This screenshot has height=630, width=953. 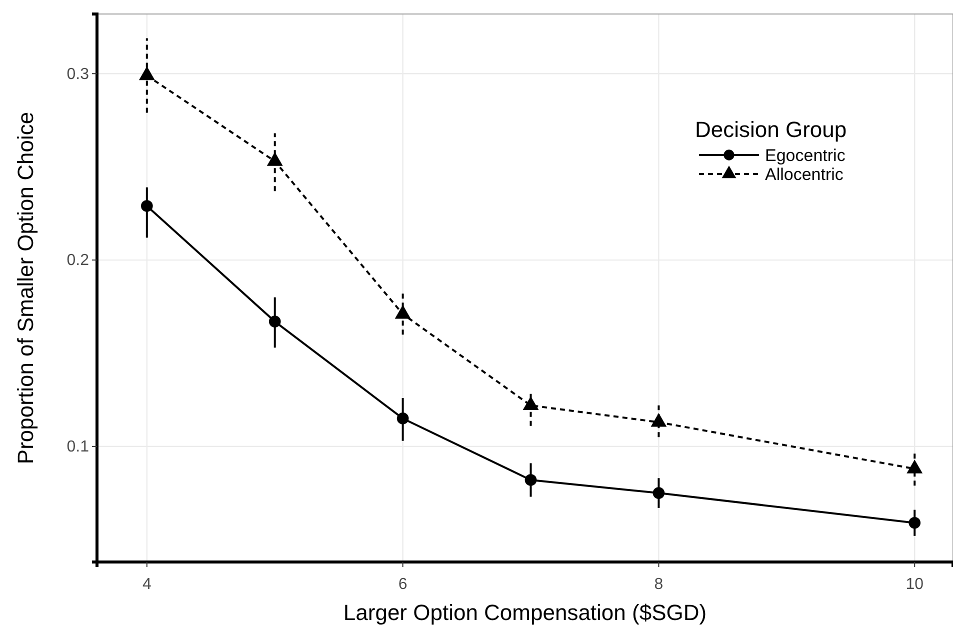 I want to click on legend-title: Decision Group, so click(x=771, y=129).